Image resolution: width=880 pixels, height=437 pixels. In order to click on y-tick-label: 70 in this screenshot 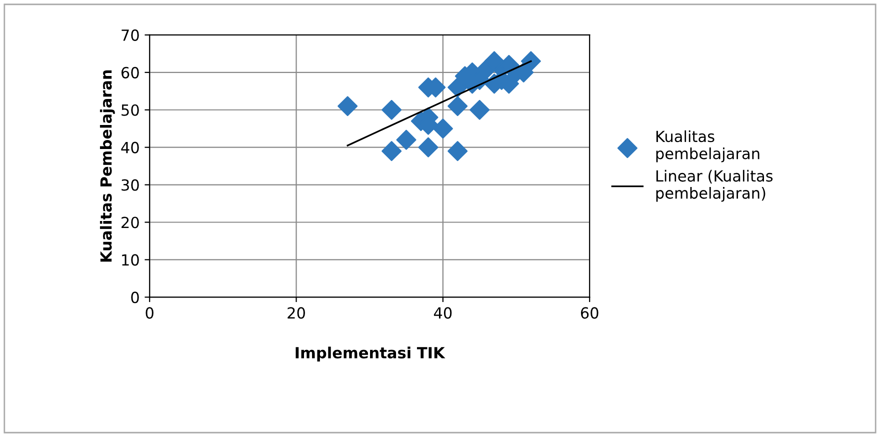, I will do `click(130, 35)`.